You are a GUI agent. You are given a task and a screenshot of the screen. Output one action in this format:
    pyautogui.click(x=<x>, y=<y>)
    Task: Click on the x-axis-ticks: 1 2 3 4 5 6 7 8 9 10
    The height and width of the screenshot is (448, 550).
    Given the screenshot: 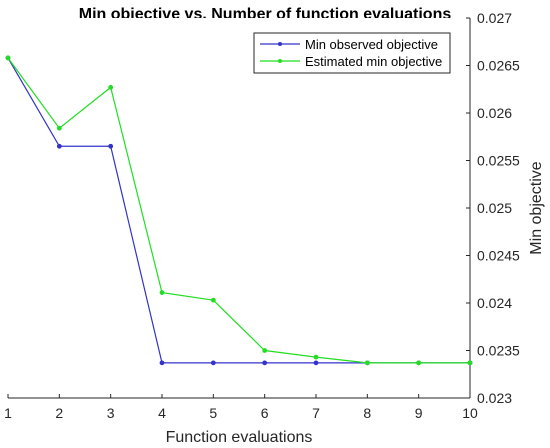 What is the action you would take?
    pyautogui.click(x=241, y=407)
    